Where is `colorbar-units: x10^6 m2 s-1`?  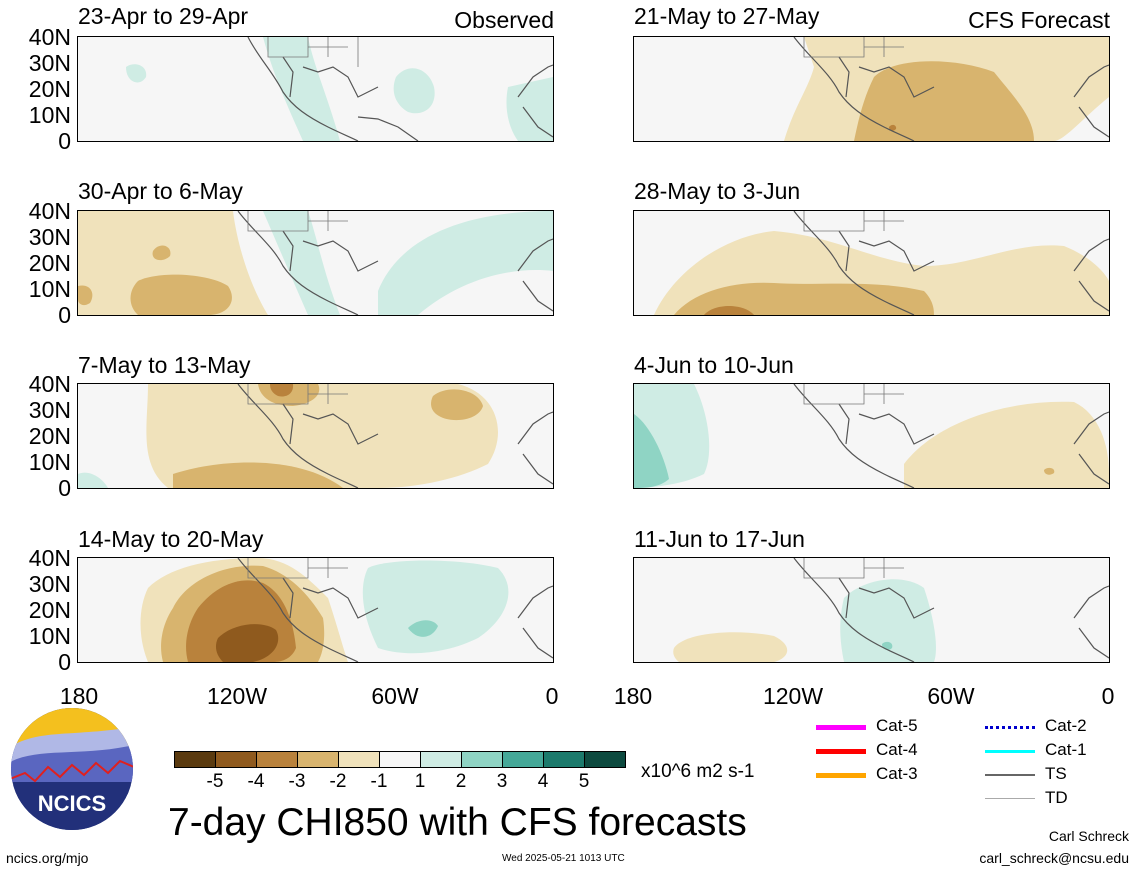
colorbar-units: x10^6 m2 s-1 is located at coordinates (698, 771).